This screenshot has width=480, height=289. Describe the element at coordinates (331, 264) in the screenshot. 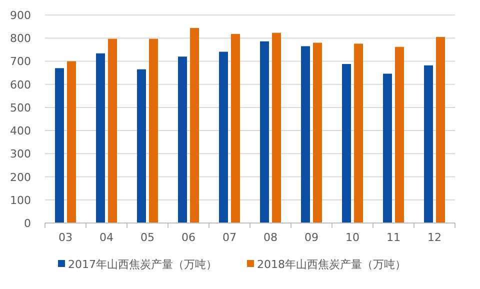

I see `legend-label: 2018年山西焦炭产量（万吨）` at that location.